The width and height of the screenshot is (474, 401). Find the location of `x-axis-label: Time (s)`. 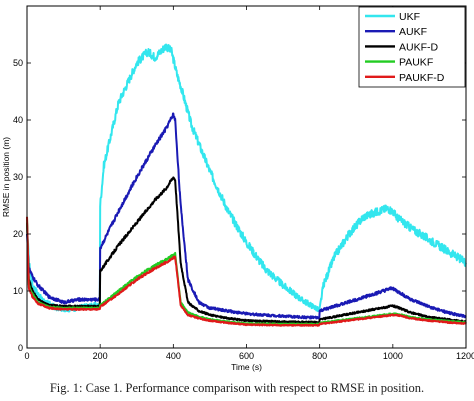

x-axis-label: Time (s) is located at coordinates (246, 367).